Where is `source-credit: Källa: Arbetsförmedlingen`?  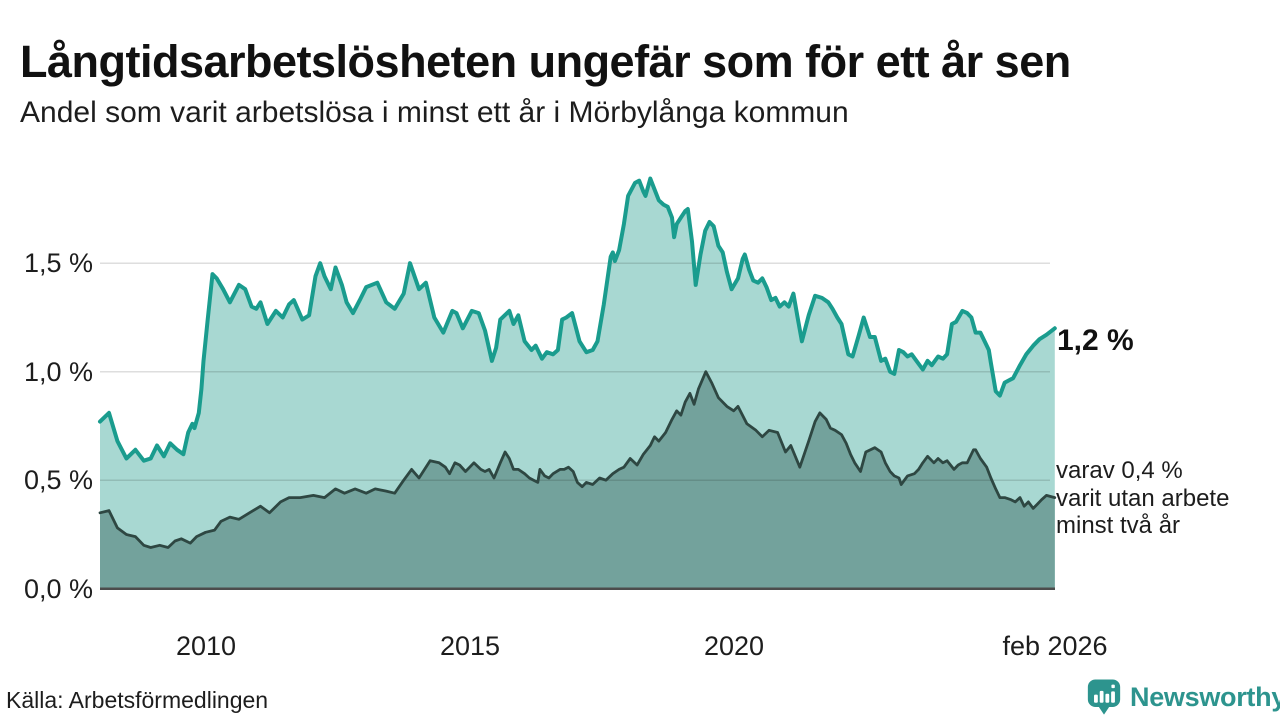
source-credit: Källa: Arbetsförmedlingen is located at coordinates (137, 700).